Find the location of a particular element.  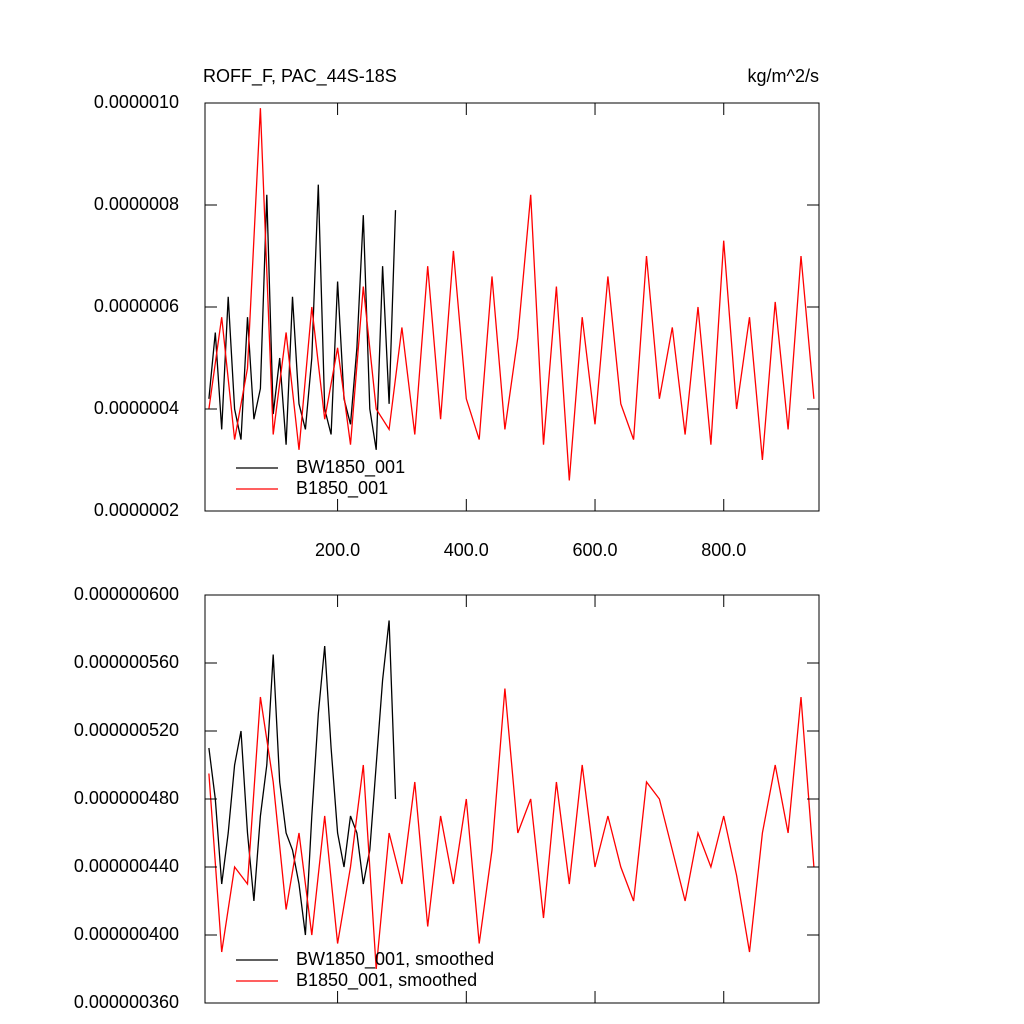

y-tick-label: 0.0000008 is located at coordinates (136, 204).